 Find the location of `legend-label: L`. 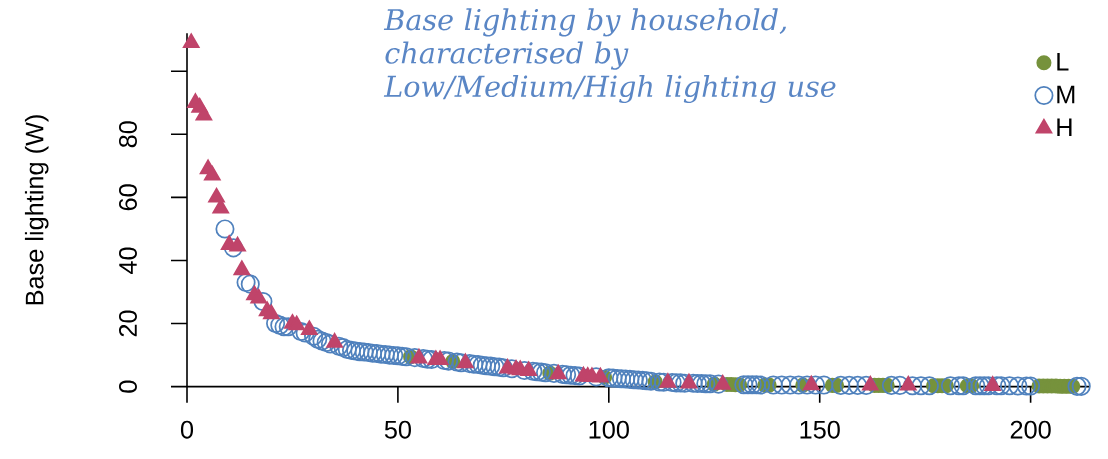

legend-label: L is located at coordinates (1063, 62).